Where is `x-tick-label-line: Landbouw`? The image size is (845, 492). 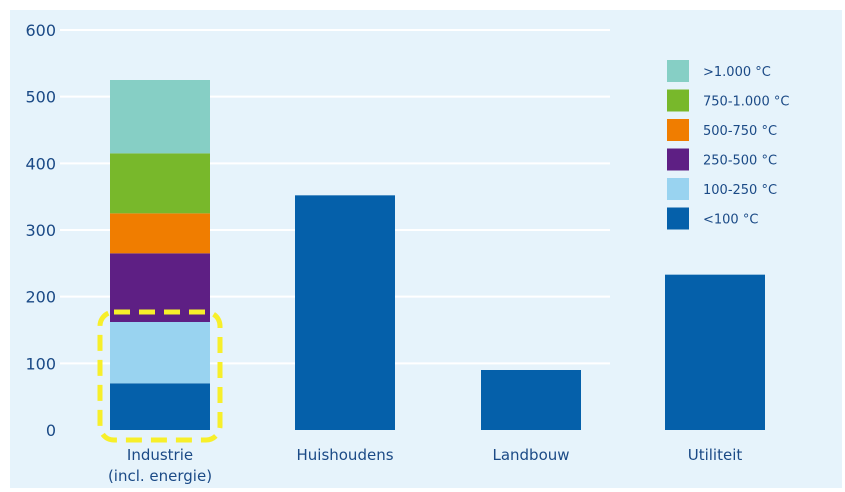 x-tick-label-line: Landbouw is located at coordinates (530, 455).